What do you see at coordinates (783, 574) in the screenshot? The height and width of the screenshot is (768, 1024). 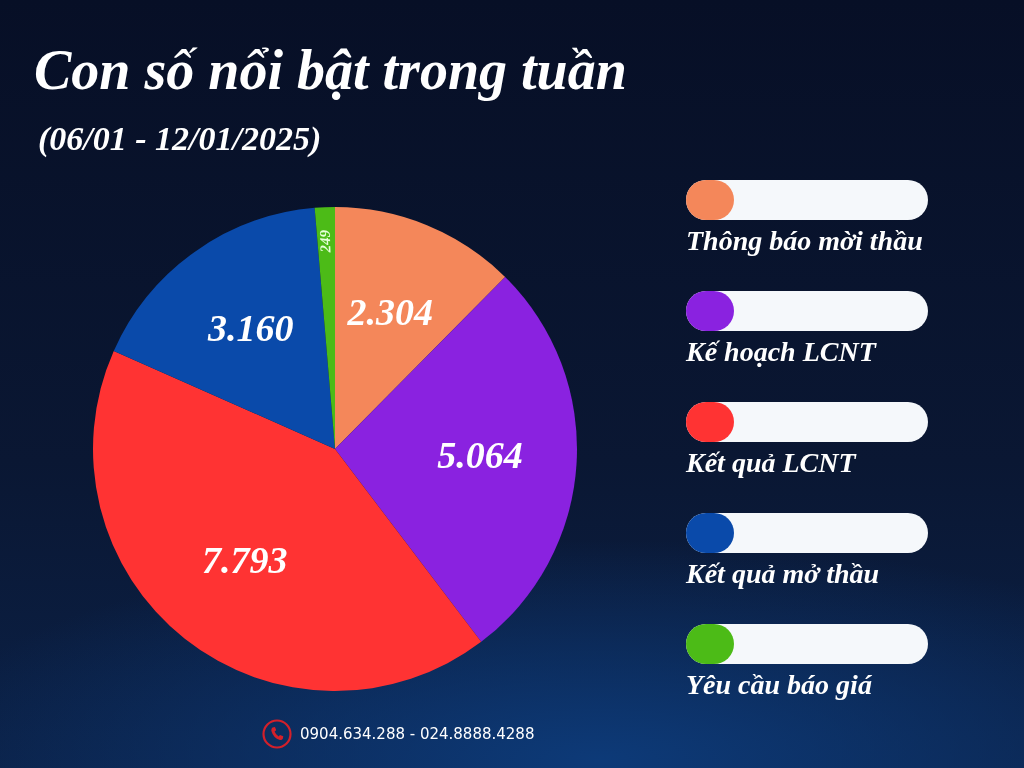 I see `legend-label: Kết quả mở thầu` at bounding box center [783, 574].